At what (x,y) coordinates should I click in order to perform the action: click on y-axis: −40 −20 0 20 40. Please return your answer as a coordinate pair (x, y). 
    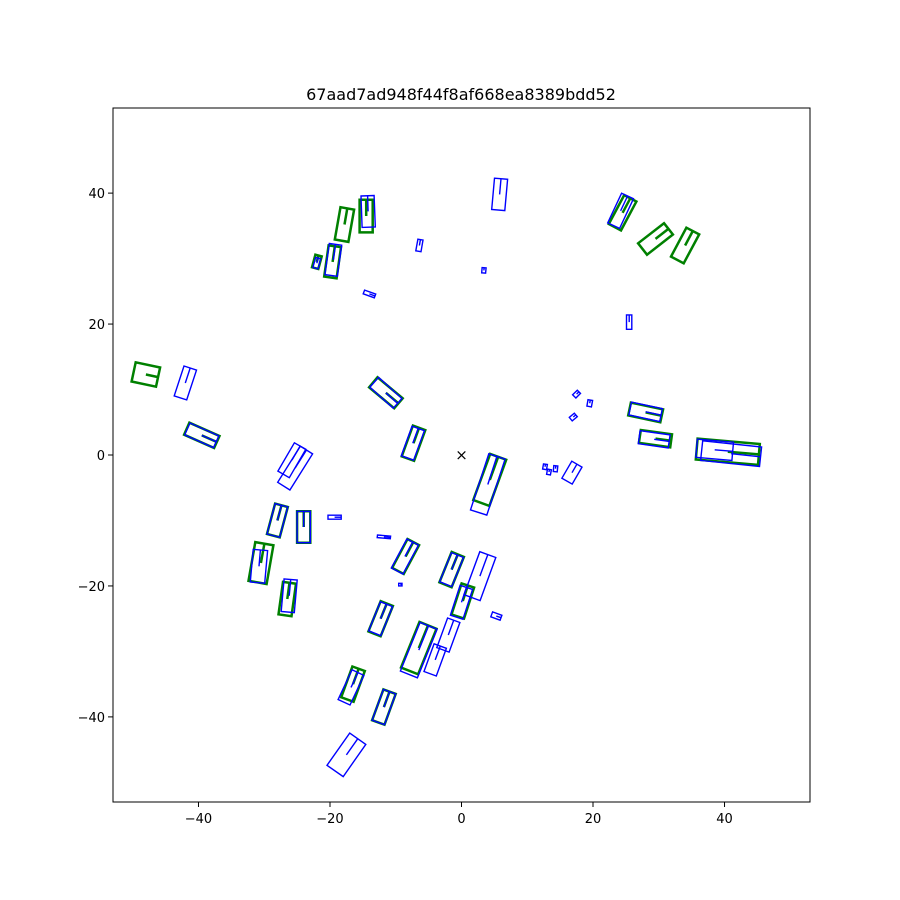
    Looking at the image, I should click on (95, 456).